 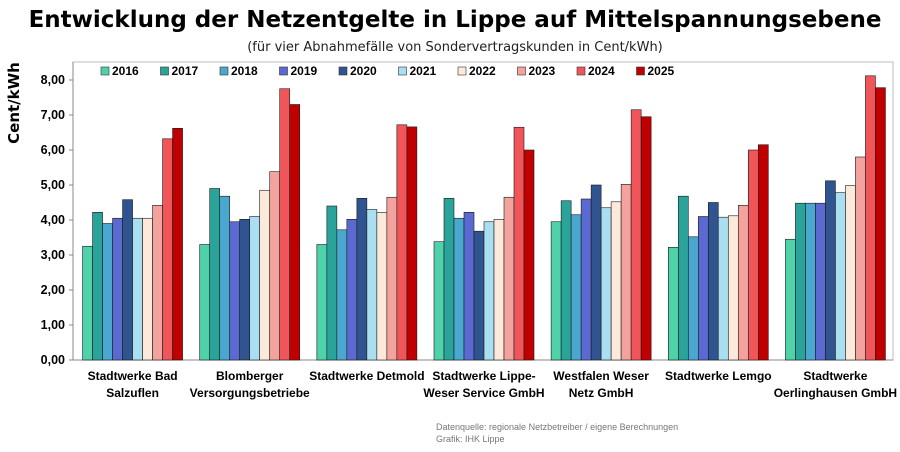 I want to click on legend-label-2019: 2019, so click(x=304, y=71).